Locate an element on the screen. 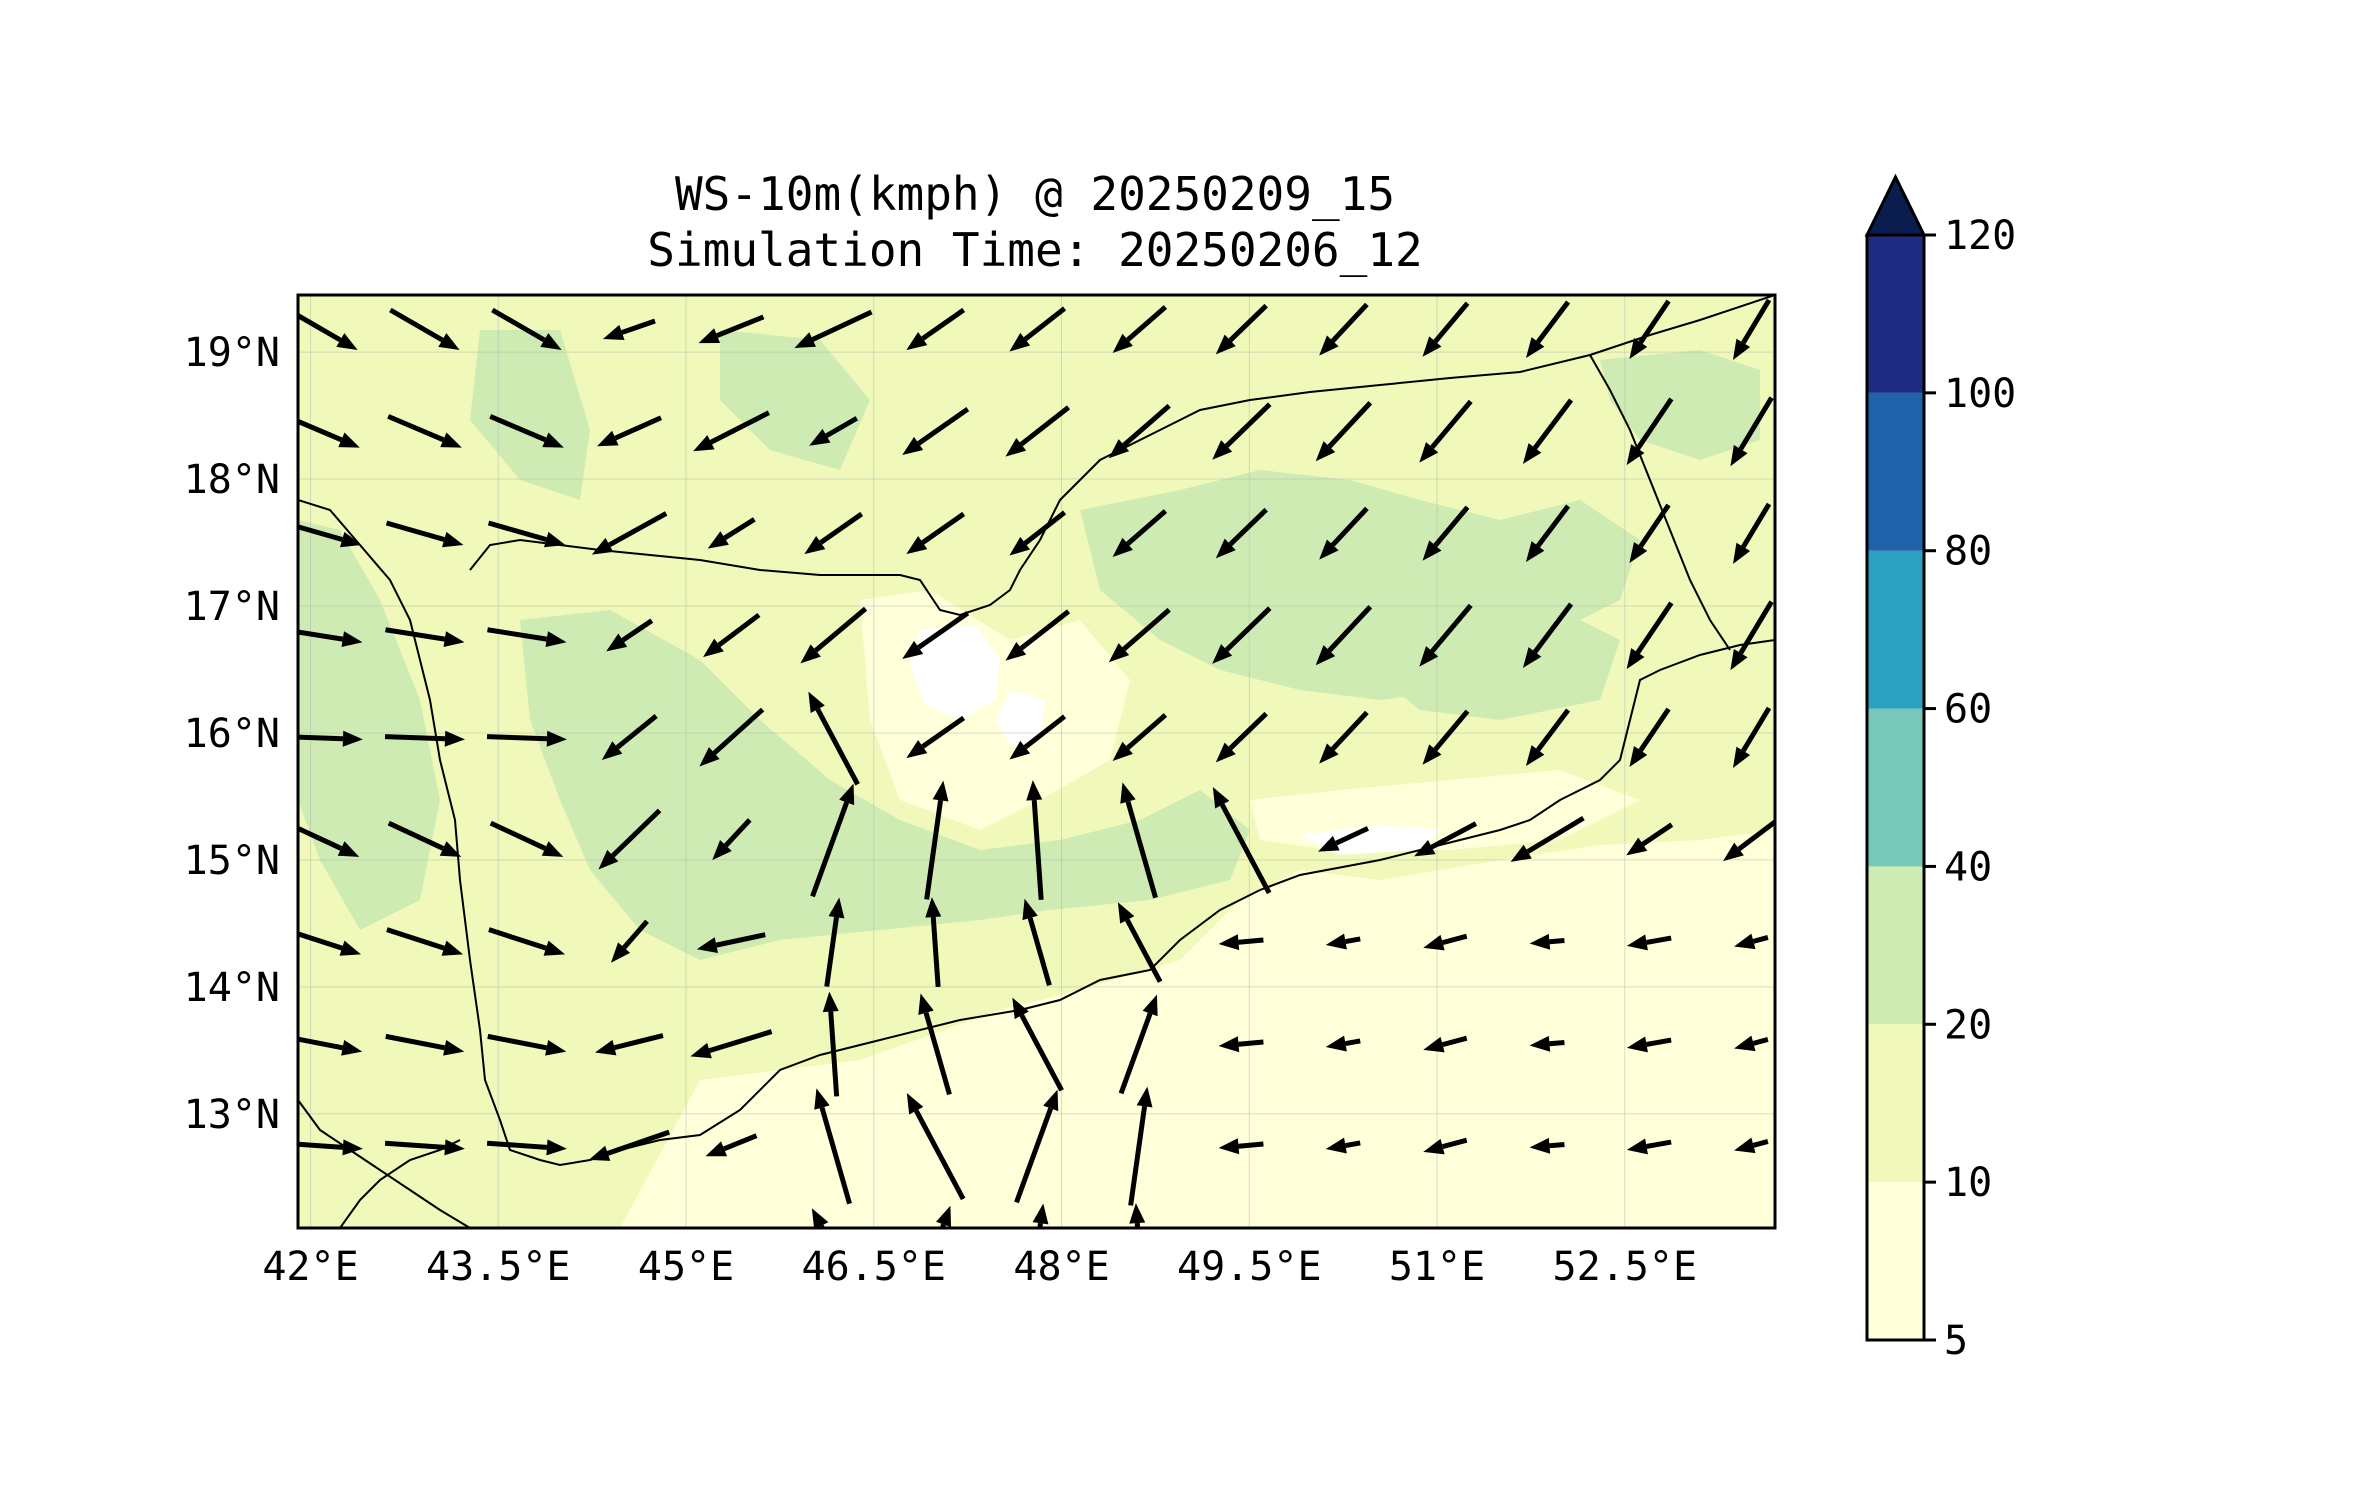 The width and height of the screenshot is (2371, 1500). colorbar-tick-label-1: 10 is located at coordinates (1968, 1183).